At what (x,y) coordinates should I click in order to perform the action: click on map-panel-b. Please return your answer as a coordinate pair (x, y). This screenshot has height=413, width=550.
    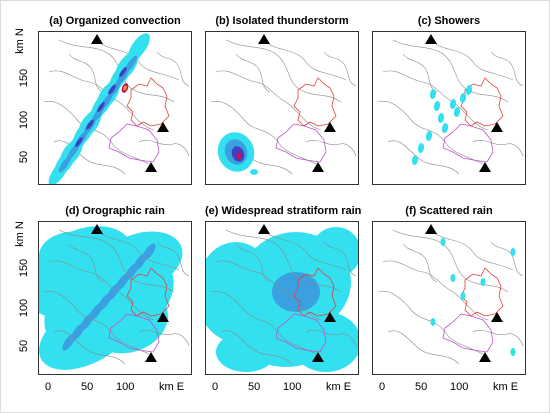
    Looking at the image, I should click on (282, 108).